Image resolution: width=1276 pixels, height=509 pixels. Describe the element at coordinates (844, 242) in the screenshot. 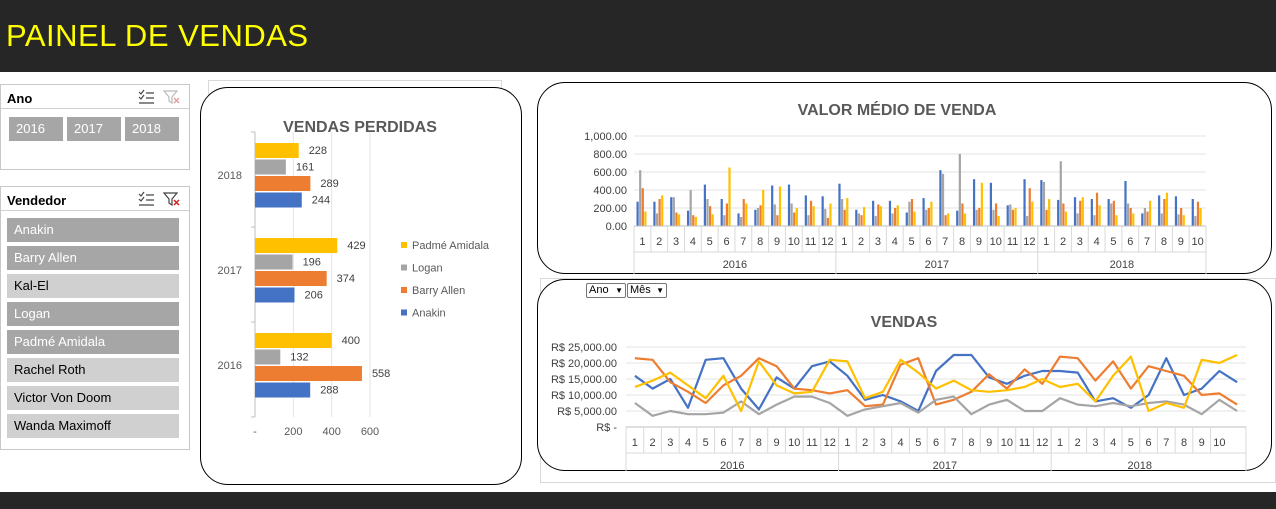

I see `month-tick-label: 1` at that location.